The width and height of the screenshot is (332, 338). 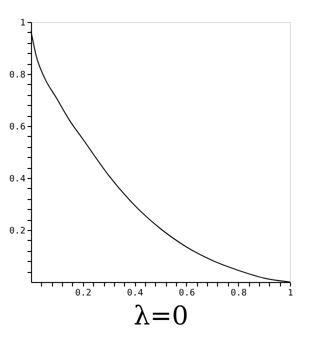 I want to click on y-tick-label: 0.4, so click(x=17, y=179).